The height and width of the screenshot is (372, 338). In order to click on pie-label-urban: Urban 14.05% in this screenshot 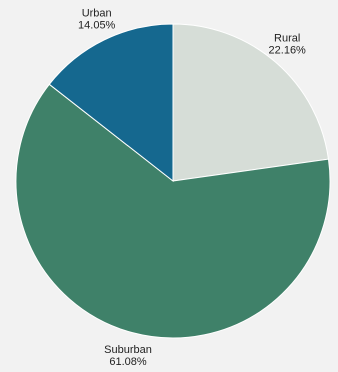, I will do `click(97, 20)`.